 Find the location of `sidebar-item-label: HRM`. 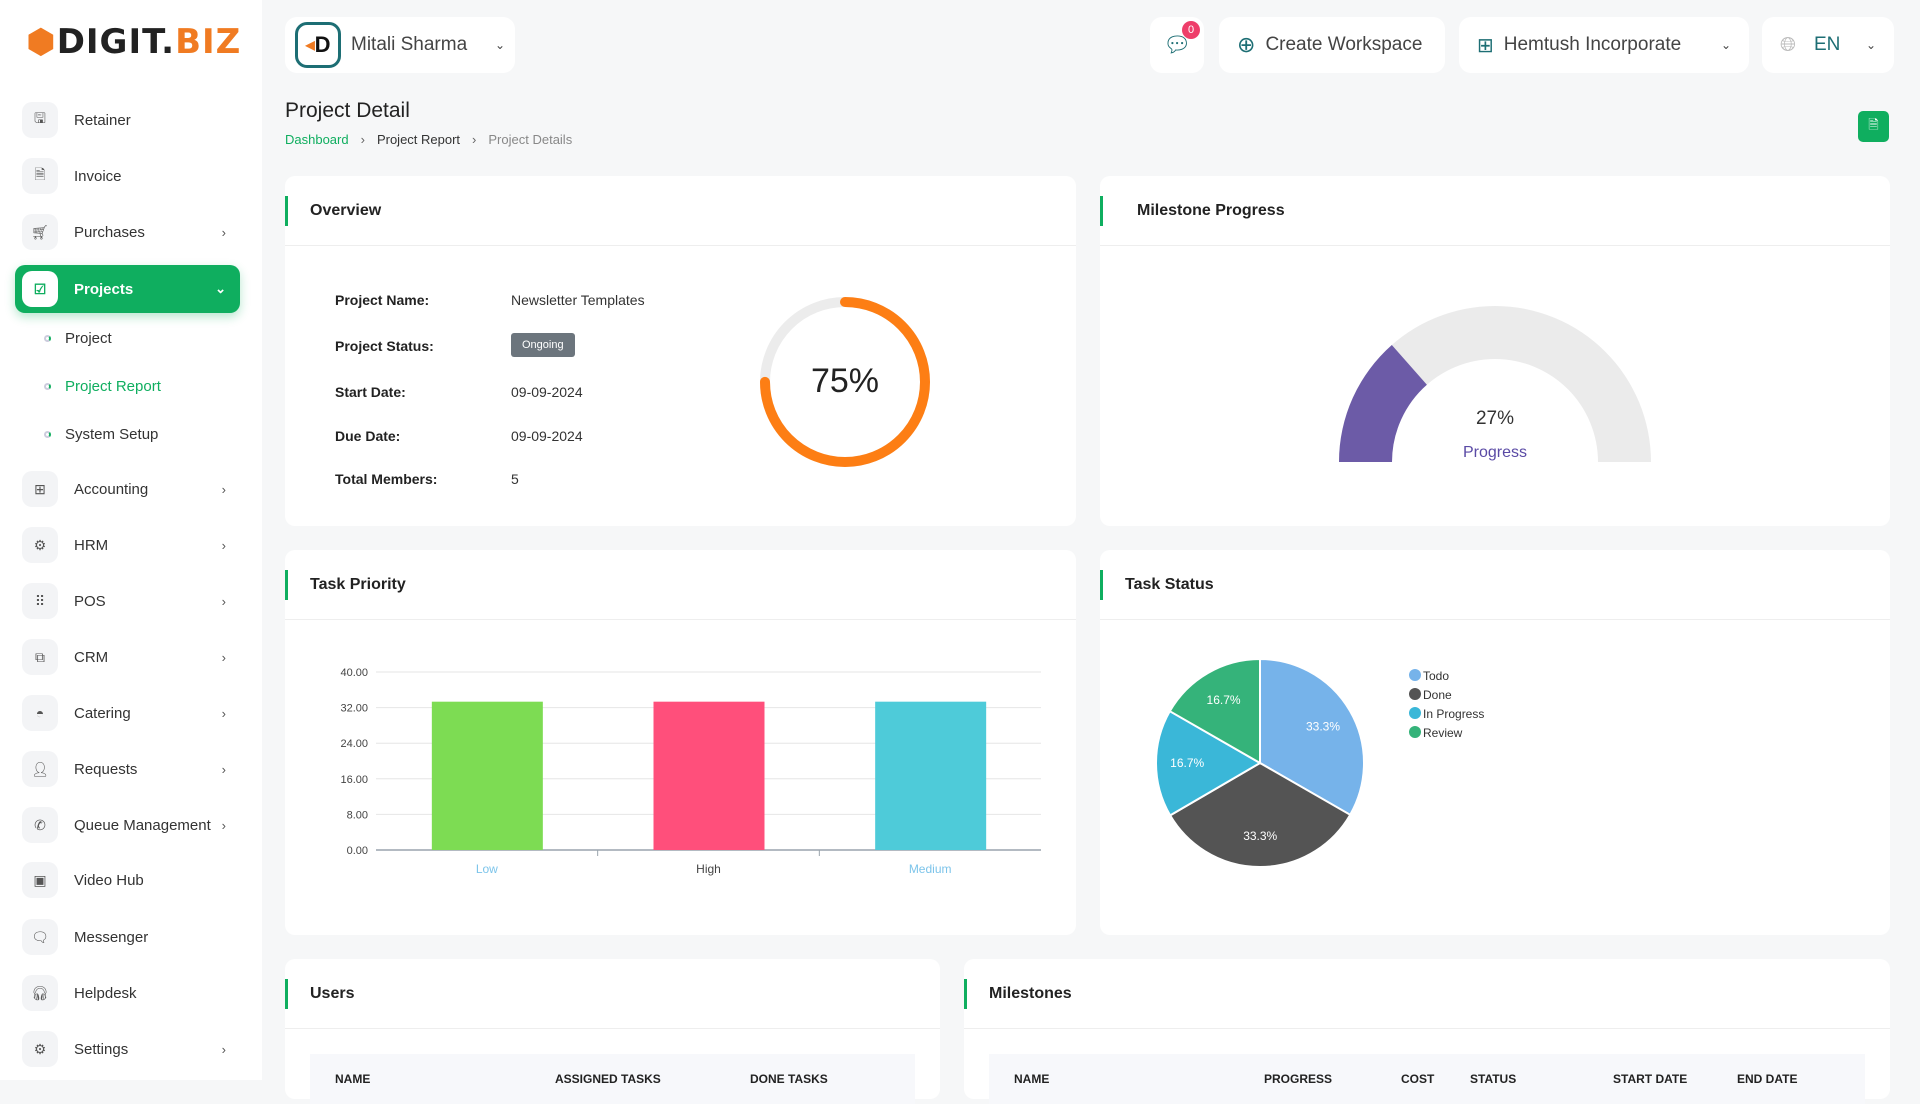

sidebar-item-label: HRM is located at coordinates (91, 545).